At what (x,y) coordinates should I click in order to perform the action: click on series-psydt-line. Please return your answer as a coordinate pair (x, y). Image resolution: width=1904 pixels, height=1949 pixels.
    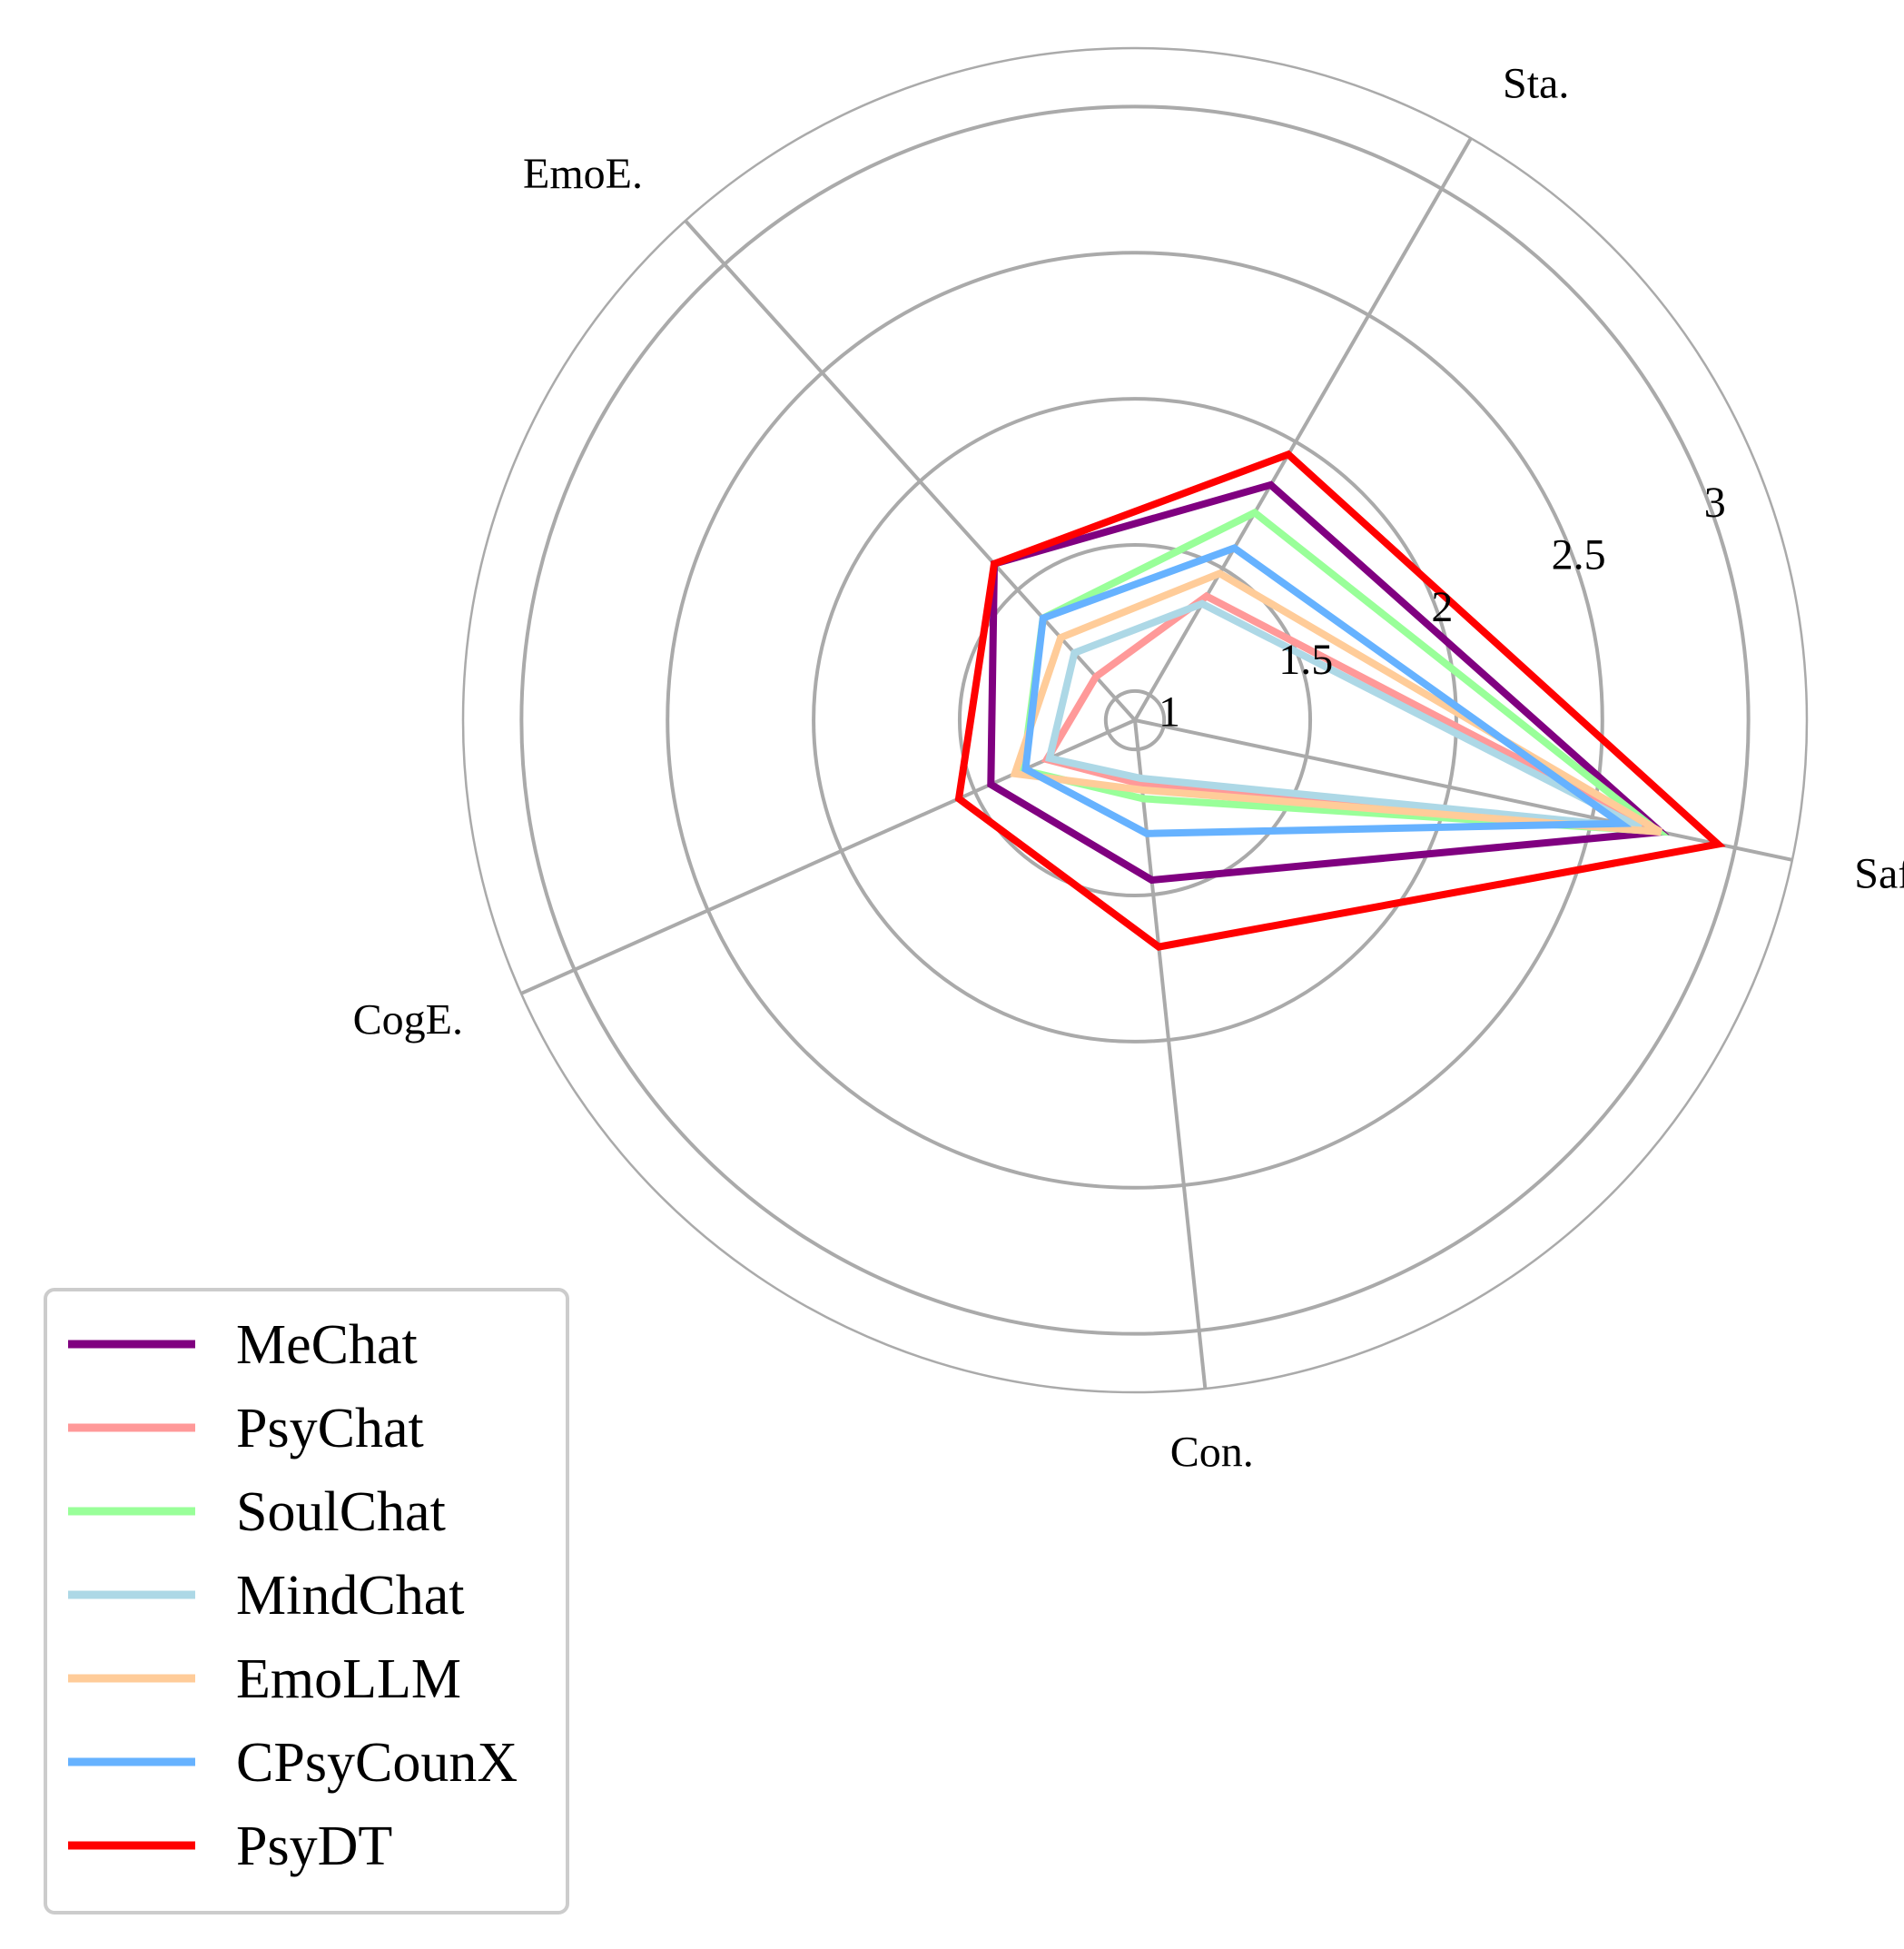
    Looking at the image, I should click on (1340, 700).